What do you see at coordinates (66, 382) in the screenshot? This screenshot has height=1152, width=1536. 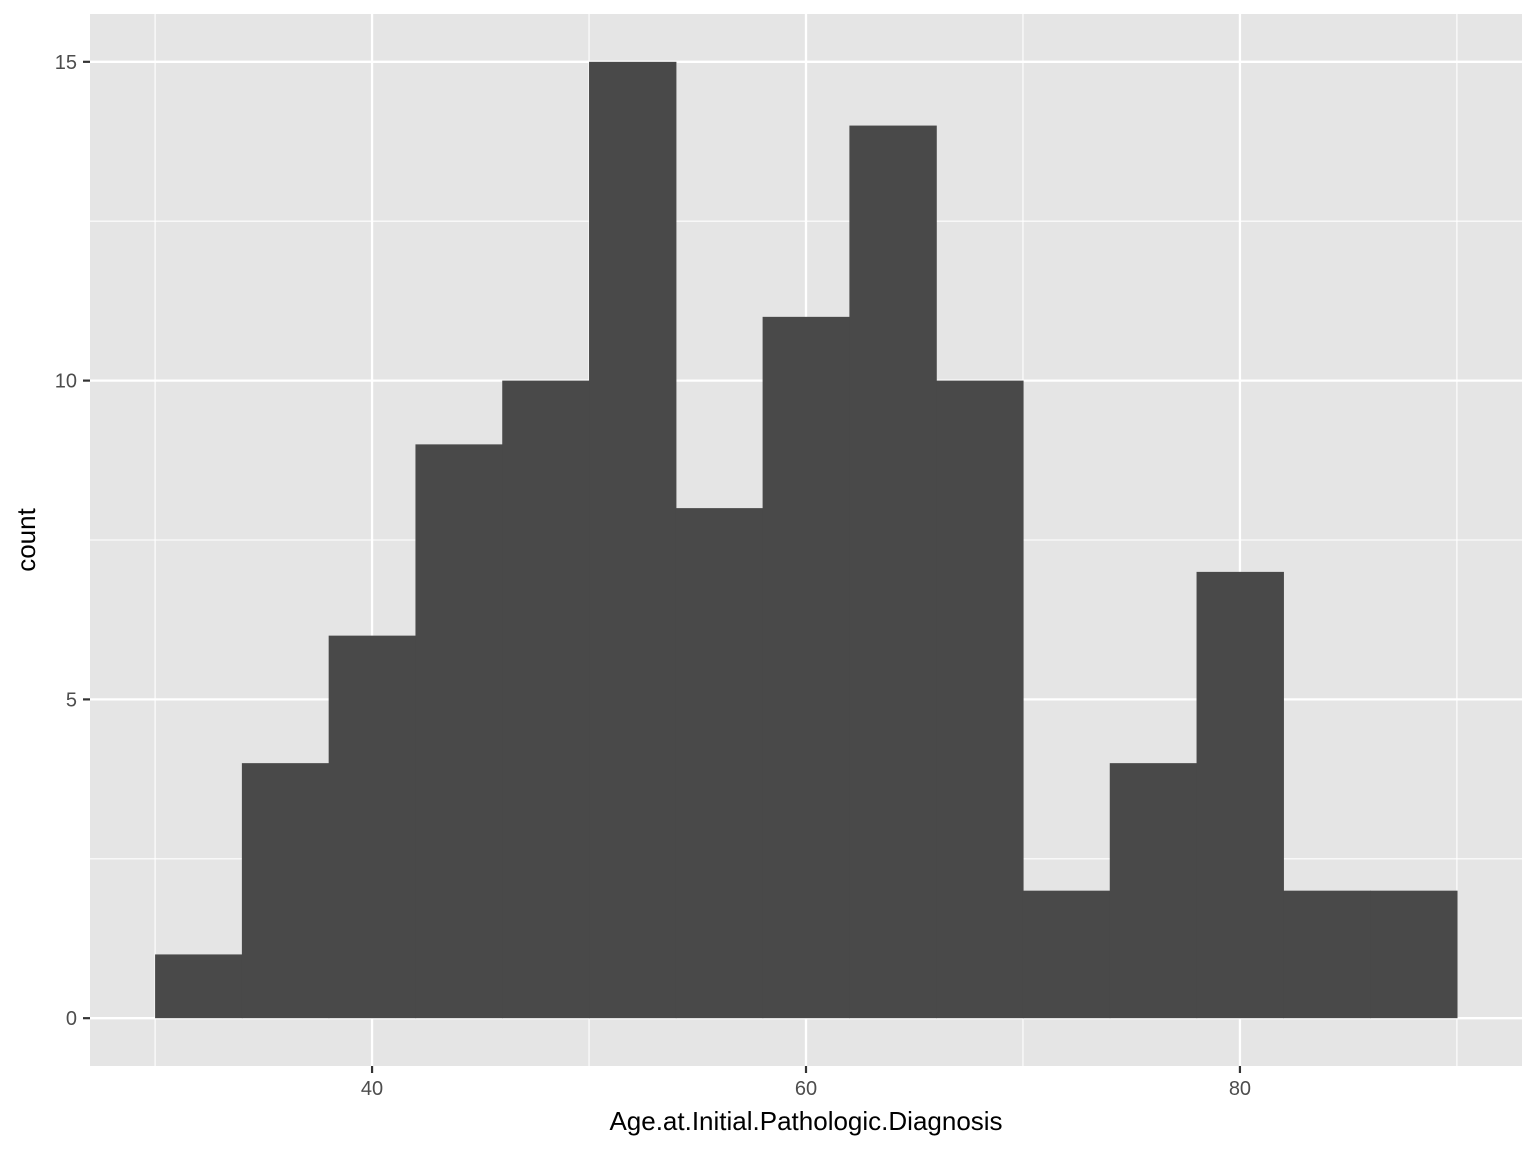 I see `y-tick-label: 10` at bounding box center [66, 382].